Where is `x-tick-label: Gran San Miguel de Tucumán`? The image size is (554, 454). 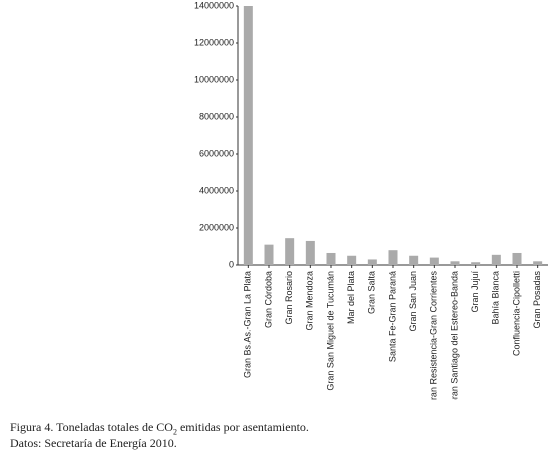 x-tick-label: Gran San Miguel de Tucumán is located at coordinates (330, 331).